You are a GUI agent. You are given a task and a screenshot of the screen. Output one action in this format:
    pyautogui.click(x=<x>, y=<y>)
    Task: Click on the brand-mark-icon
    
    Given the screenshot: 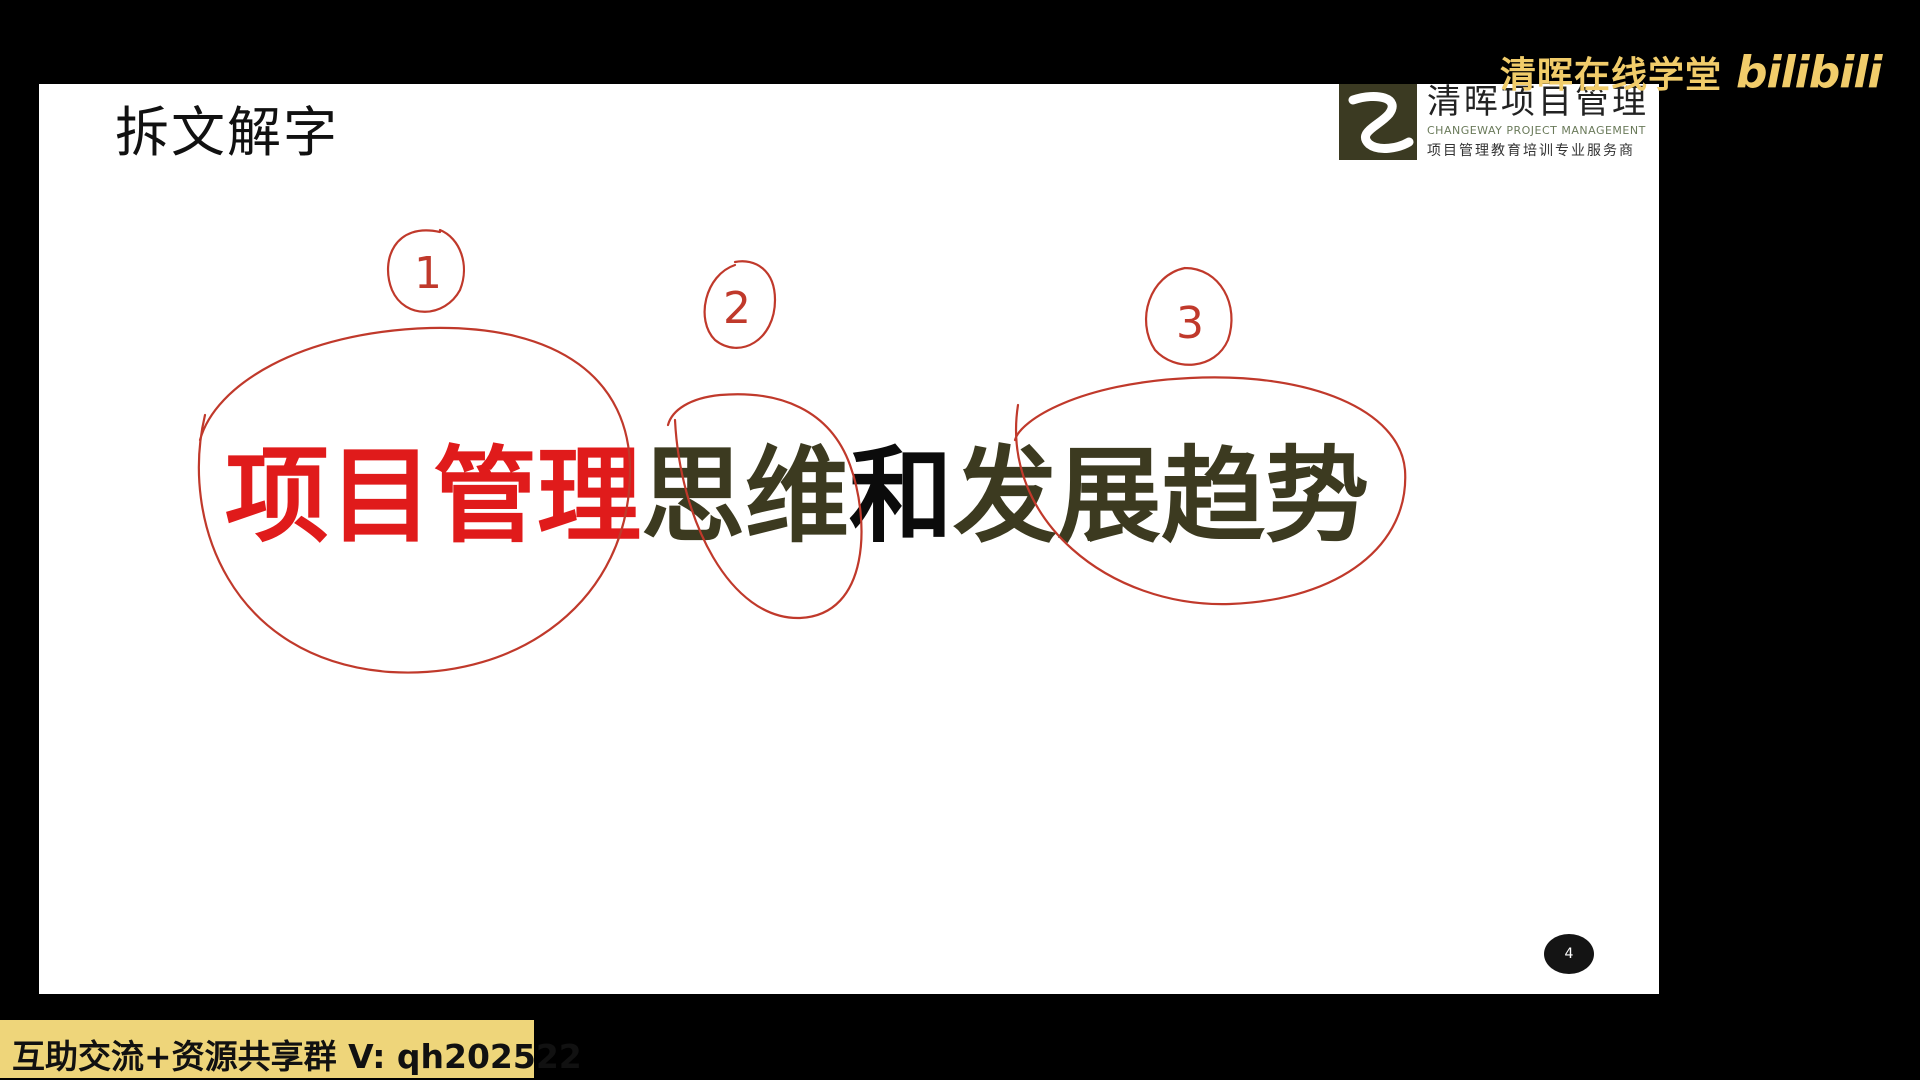 What is the action you would take?
    pyautogui.click(x=1378, y=122)
    